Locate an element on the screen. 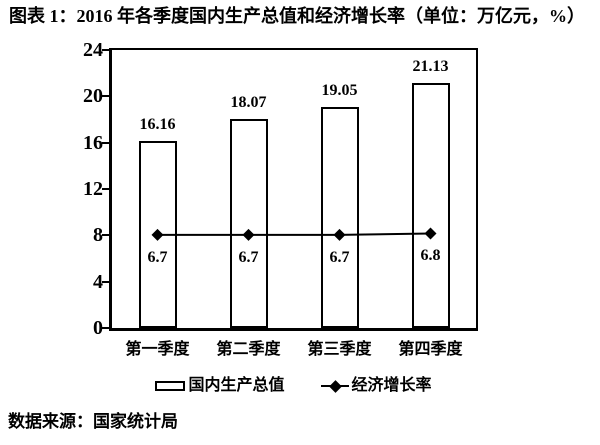  gdp-bar-value-label: 18.07 is located at coordinates (248, 102).